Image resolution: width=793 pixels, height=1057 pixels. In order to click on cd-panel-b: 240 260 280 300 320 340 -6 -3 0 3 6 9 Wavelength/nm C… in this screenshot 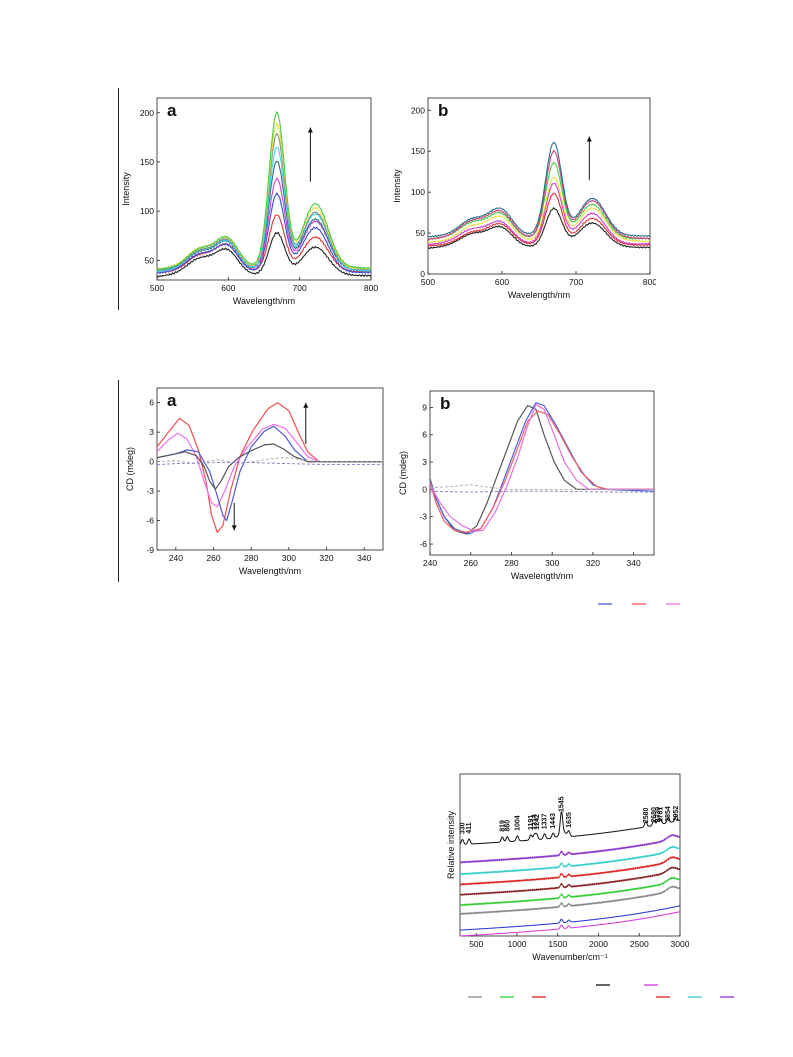, I will do `click(526, 485)`.